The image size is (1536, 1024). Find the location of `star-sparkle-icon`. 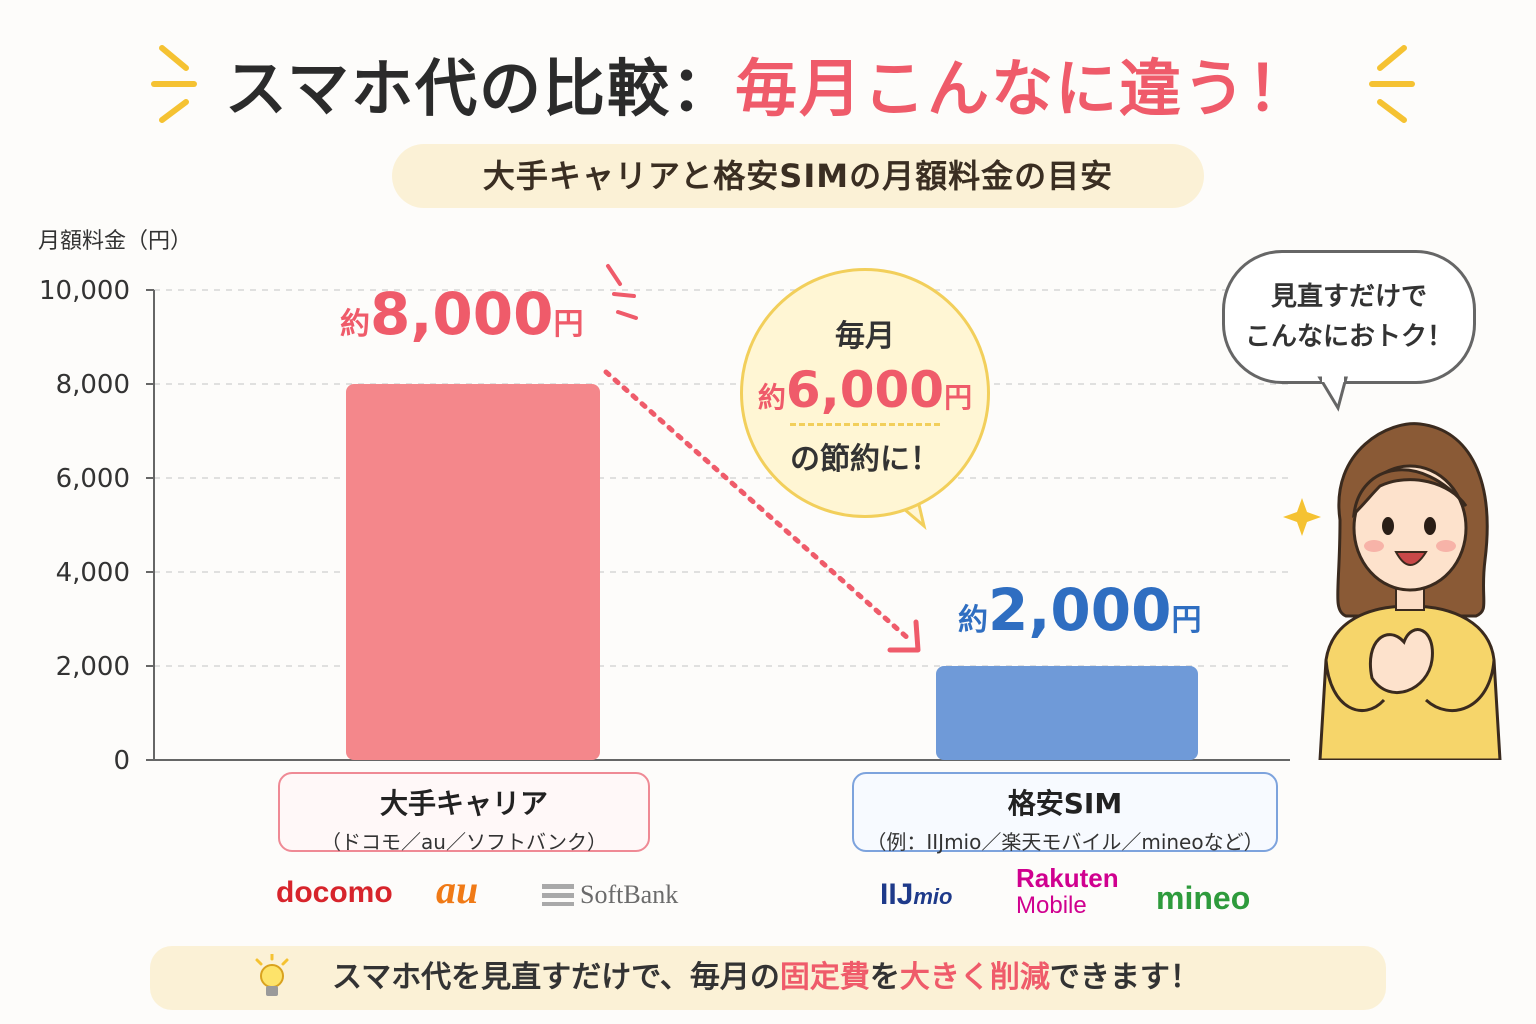

star-sparkle-icon is located at coordinates (1302, 517).